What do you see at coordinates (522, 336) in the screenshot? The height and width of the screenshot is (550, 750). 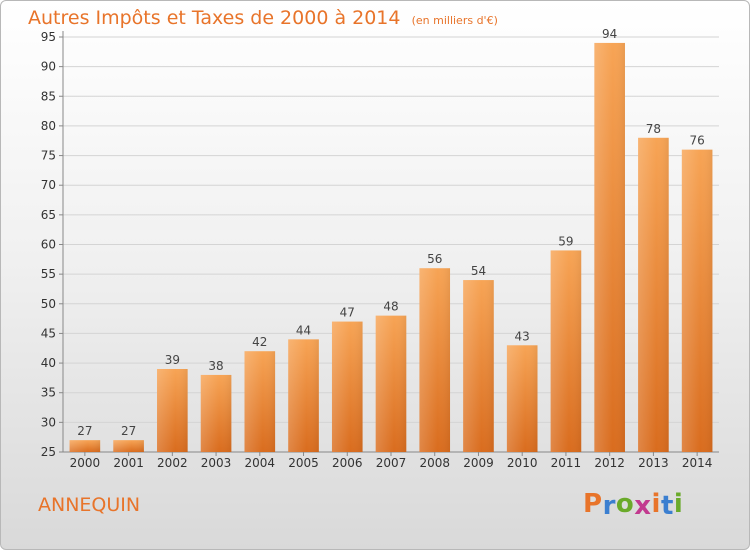 I see `bar-value-label: 43` at bounding box center [522, 336].